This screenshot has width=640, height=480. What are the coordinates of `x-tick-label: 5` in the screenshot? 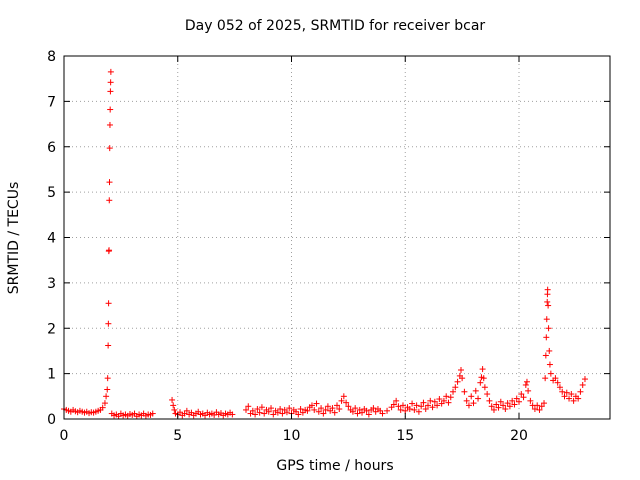 It's located at (177, 436).